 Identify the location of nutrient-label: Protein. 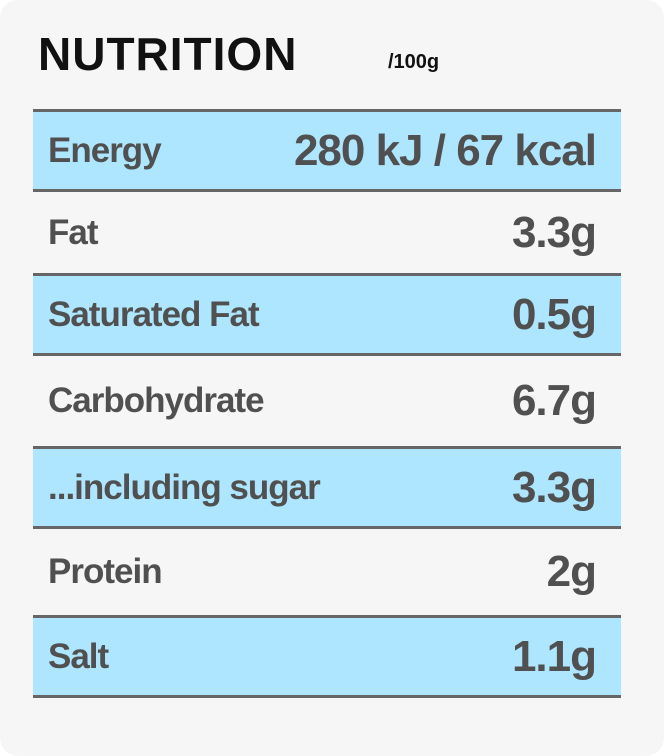
(105, 571).